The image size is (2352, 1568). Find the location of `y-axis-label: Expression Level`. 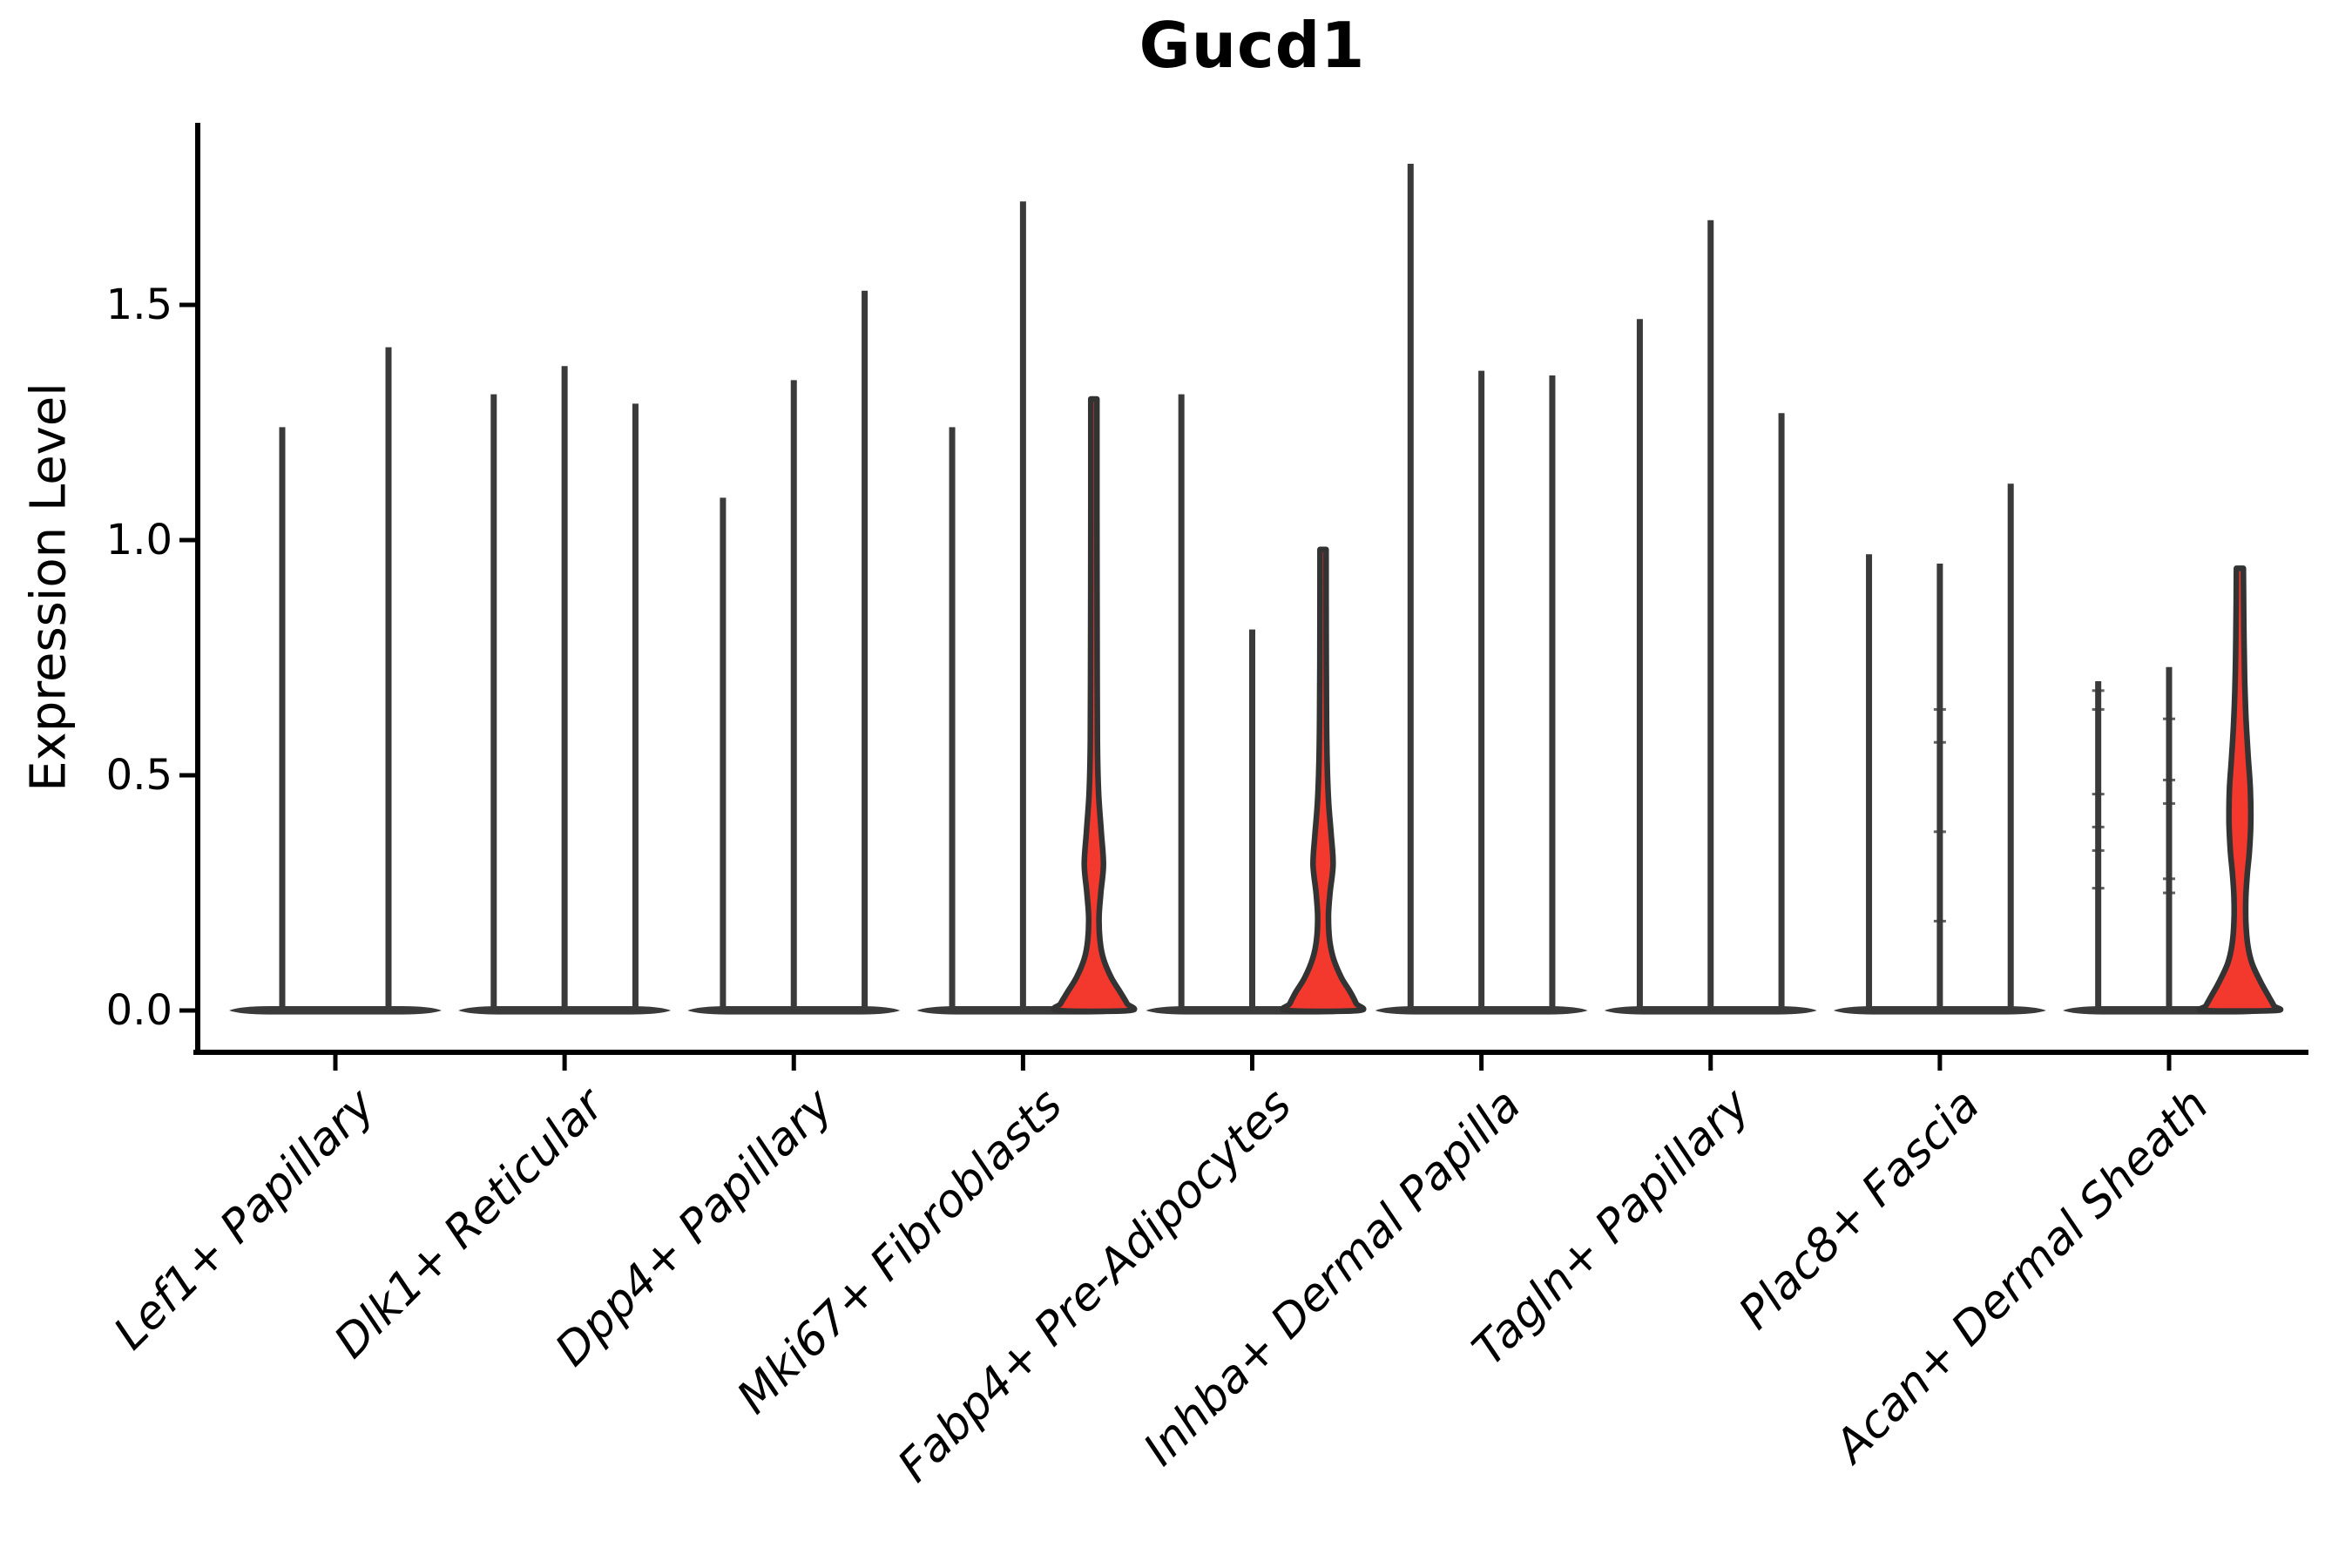

y-axis-label: Expression Level is located at coordinates (49, 587).